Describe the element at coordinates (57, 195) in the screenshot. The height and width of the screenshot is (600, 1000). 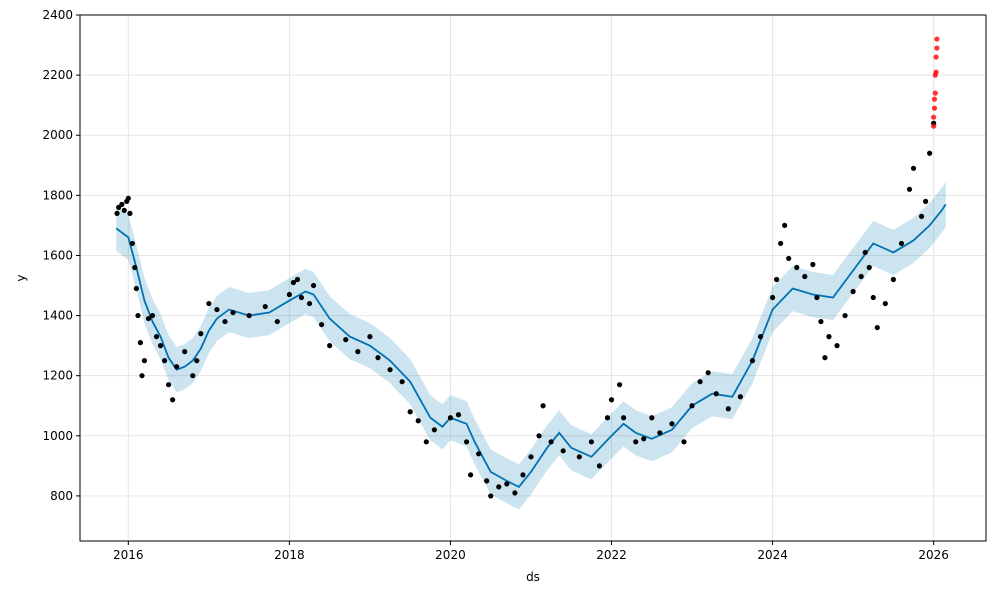
I see `y-tick-label: 1800` at that location.